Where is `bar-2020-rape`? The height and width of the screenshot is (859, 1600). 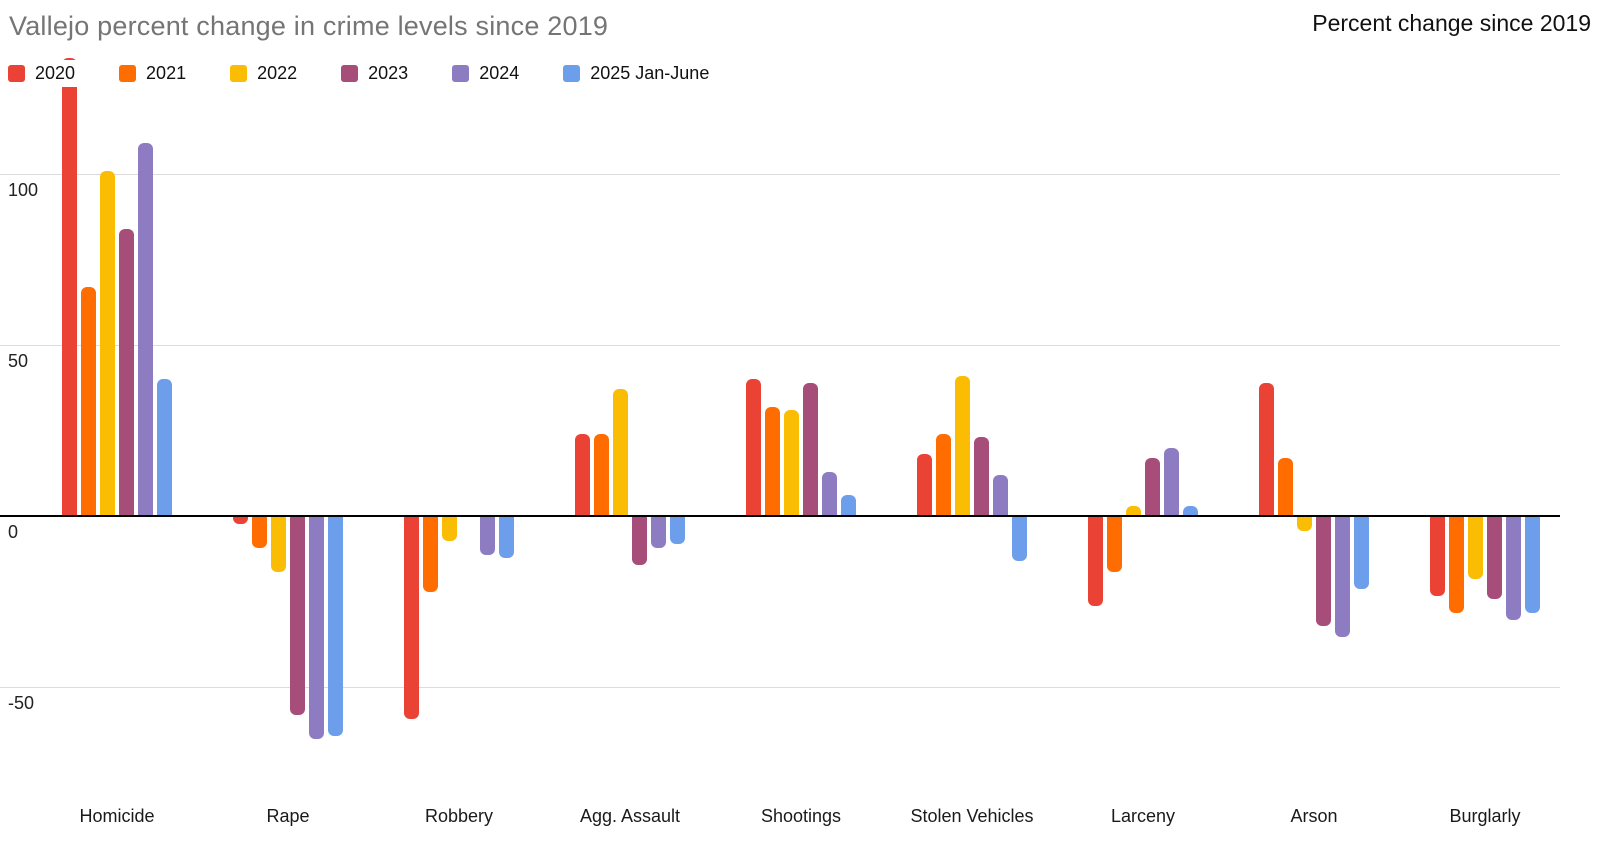
bar-2020-rape is located at coordinates (240, 520).